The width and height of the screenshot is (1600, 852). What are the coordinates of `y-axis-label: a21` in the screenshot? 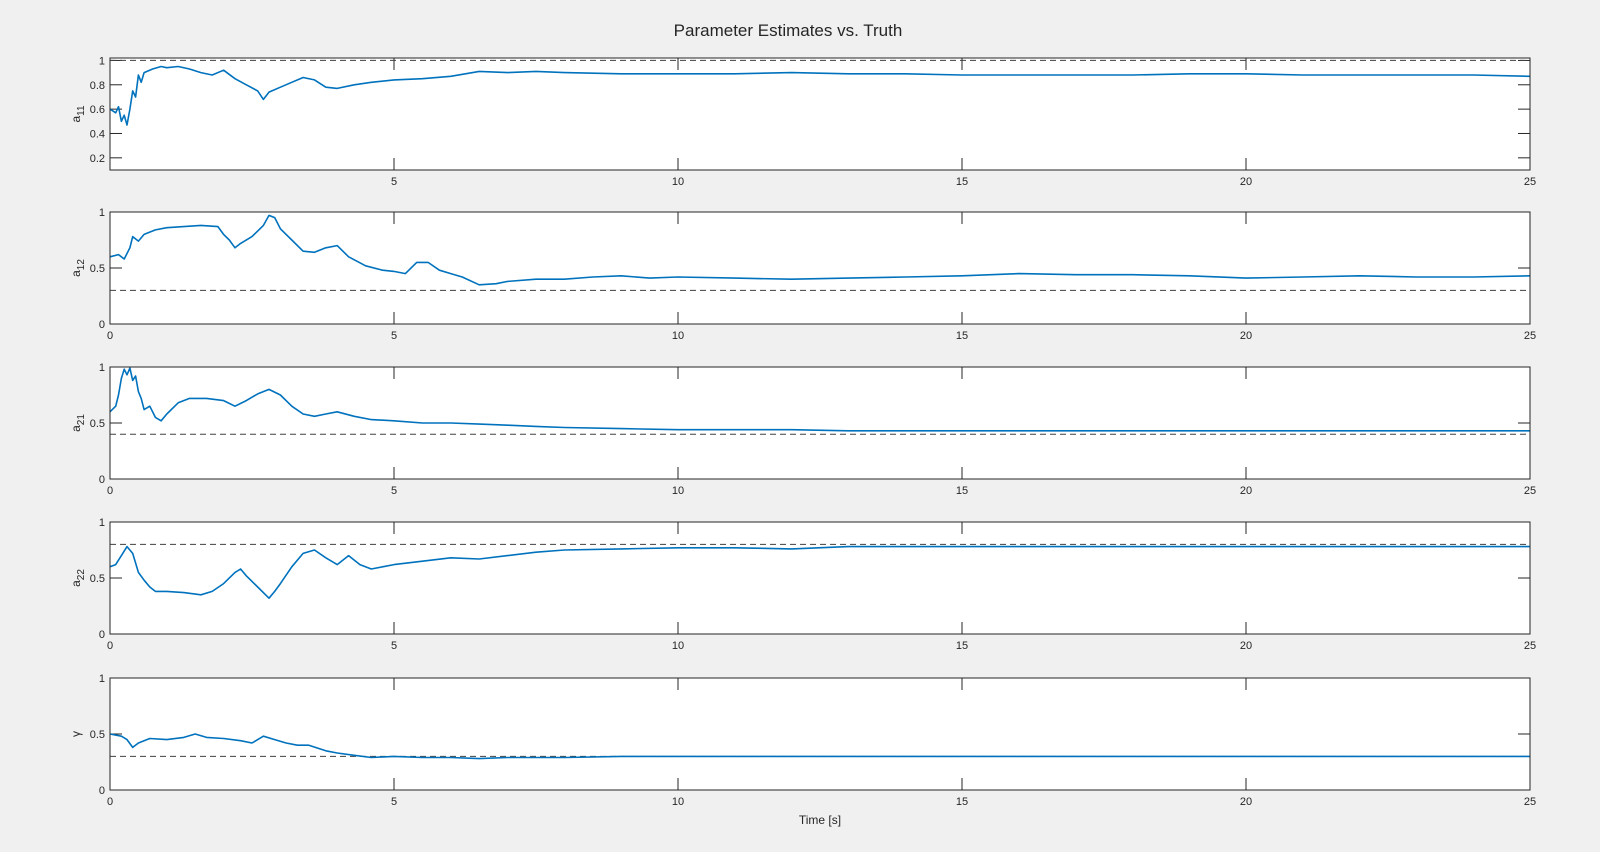 It's located at (78, 423).